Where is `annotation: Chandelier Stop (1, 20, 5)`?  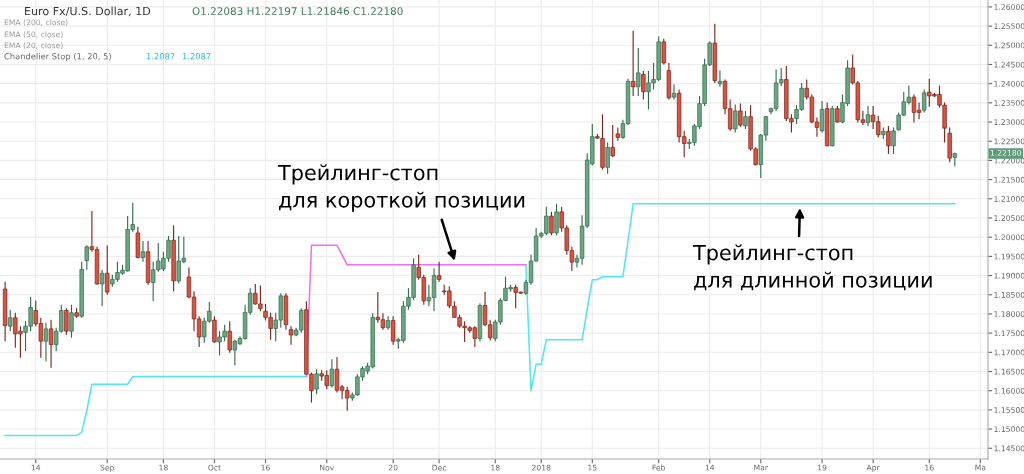
annotation: Chandelier Stop (1, 20, 5) is located at coordinates (57, 57).